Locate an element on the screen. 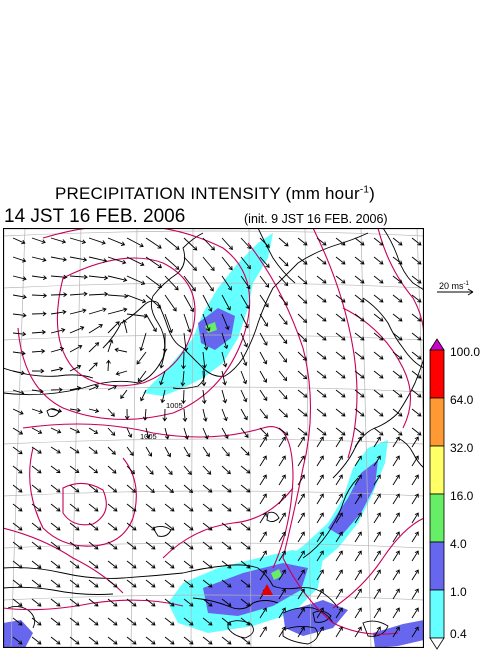 The width and height of the screenshot is (500, 650). wind-scale-arrow is located at coordinates (455, 292).